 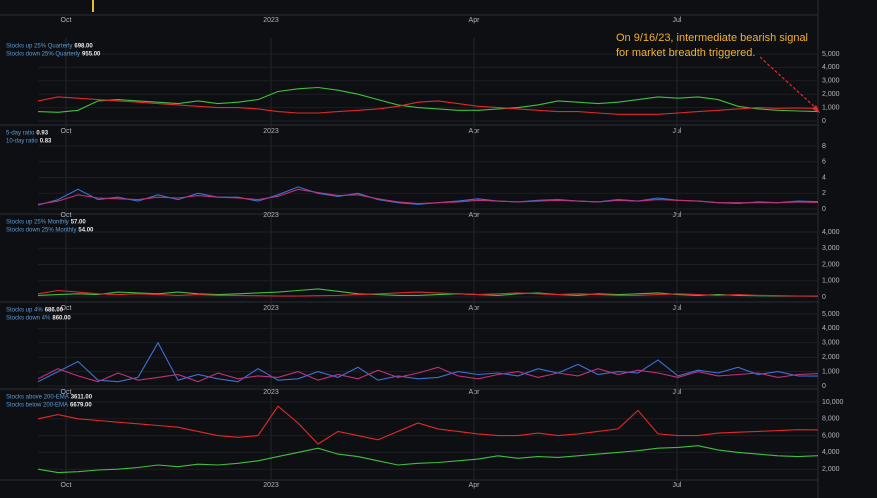 What do you see at coordinates (82, 398) in the screenshot?
I see `legend-value: 3611.00` at bounding box center [82, 398].